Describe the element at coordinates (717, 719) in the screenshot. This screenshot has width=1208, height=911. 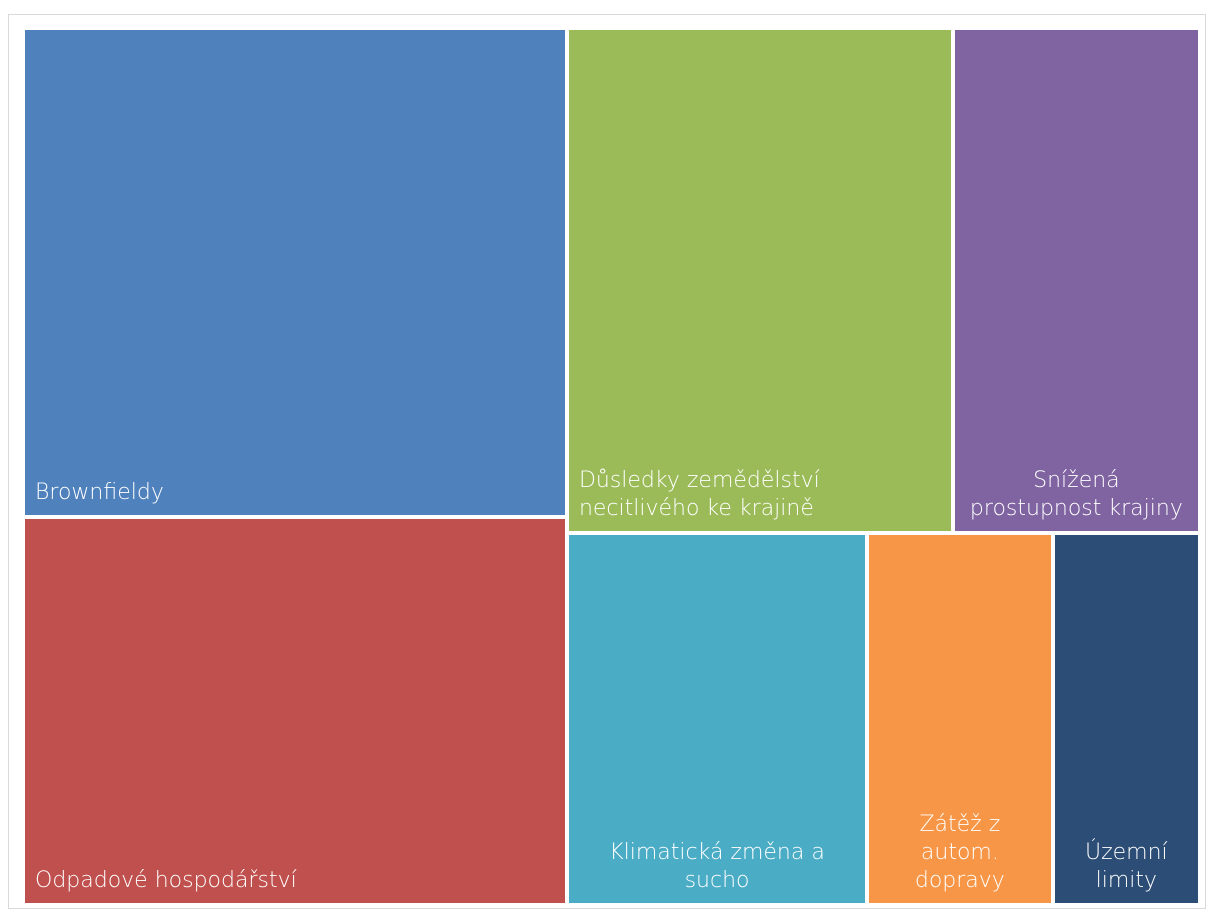
I see `tile: Klimatická změna a sucho` at that location.